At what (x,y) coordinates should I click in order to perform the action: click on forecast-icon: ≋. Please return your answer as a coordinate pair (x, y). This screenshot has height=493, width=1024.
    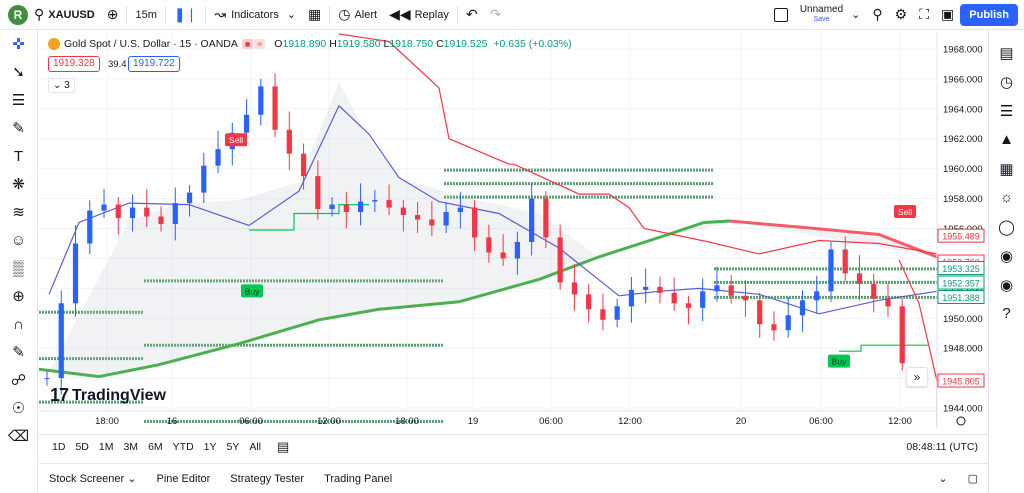
    Looking at the image, I should click on (18, 212).